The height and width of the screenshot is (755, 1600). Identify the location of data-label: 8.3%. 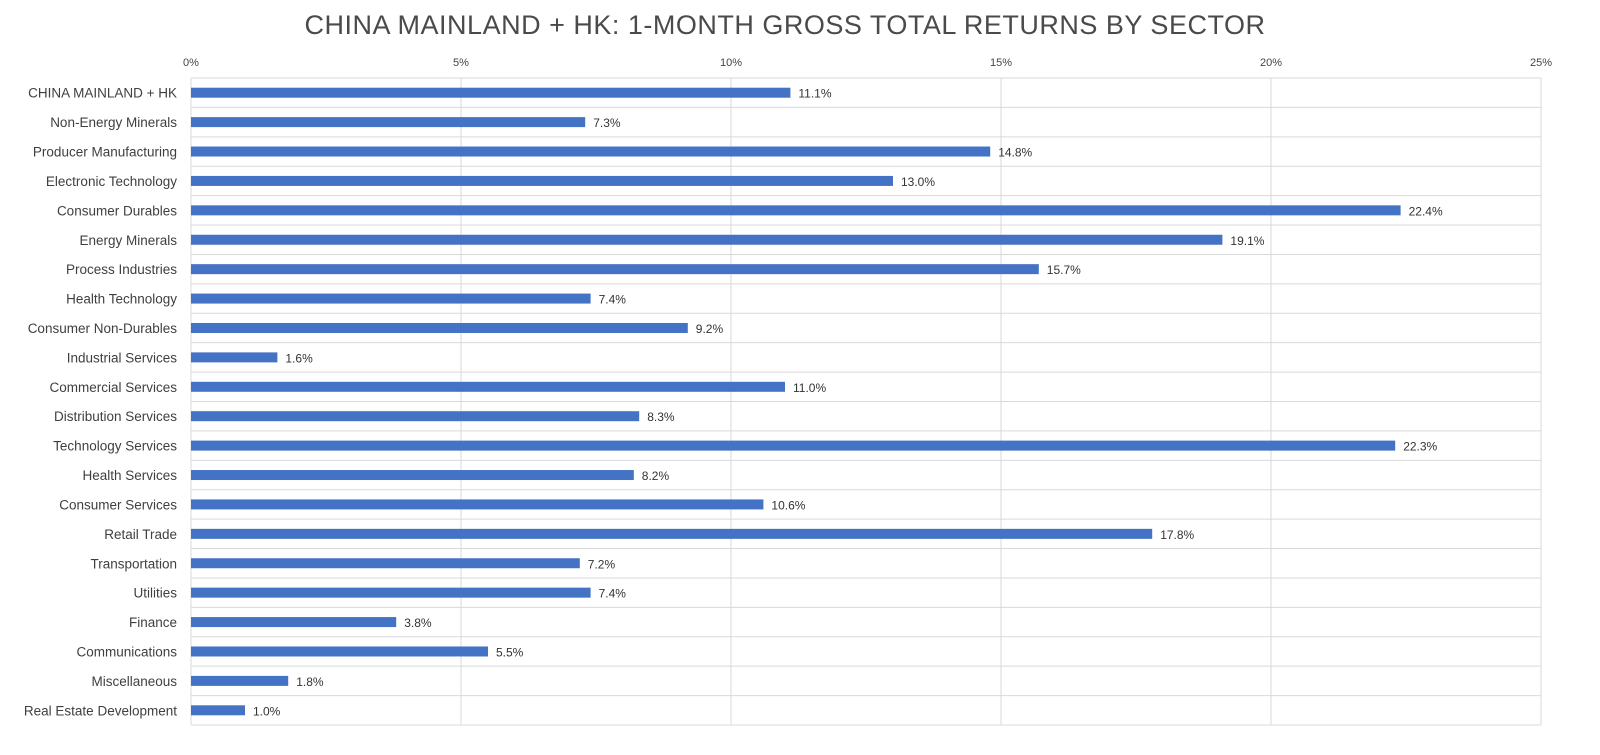
(661, 417).